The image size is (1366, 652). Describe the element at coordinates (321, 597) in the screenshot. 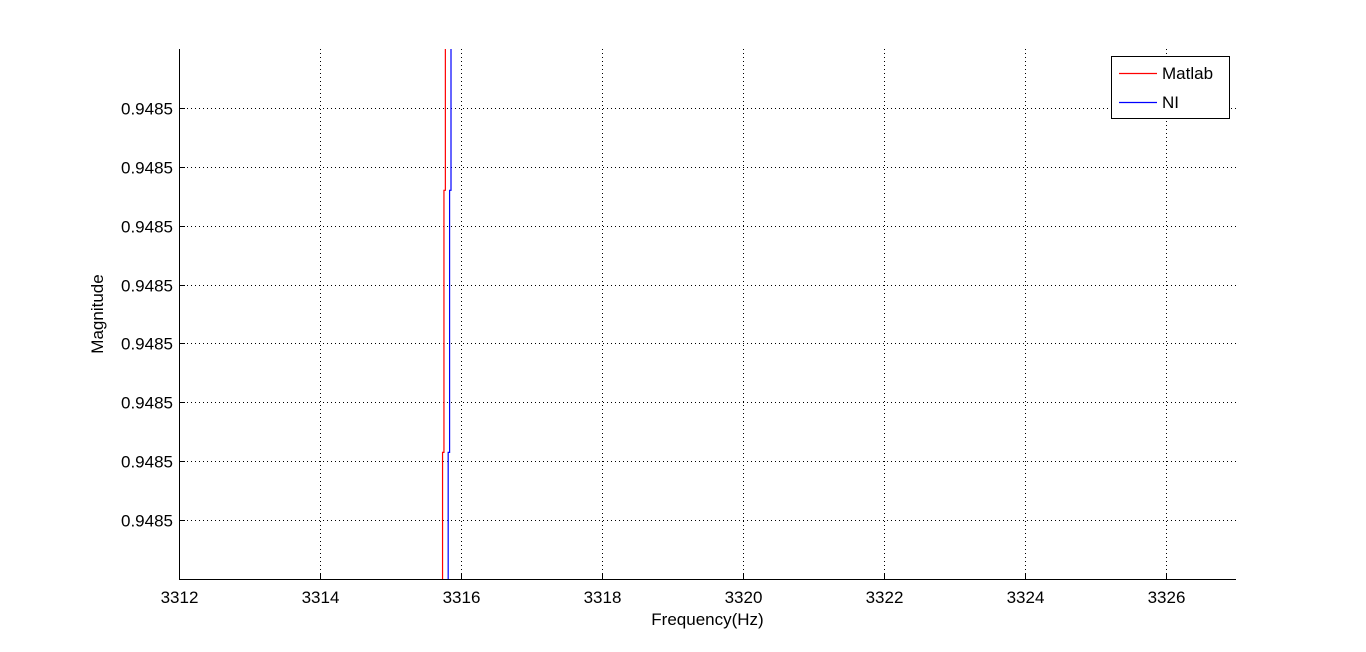

I see `x-tick-label: 3314` at that location.